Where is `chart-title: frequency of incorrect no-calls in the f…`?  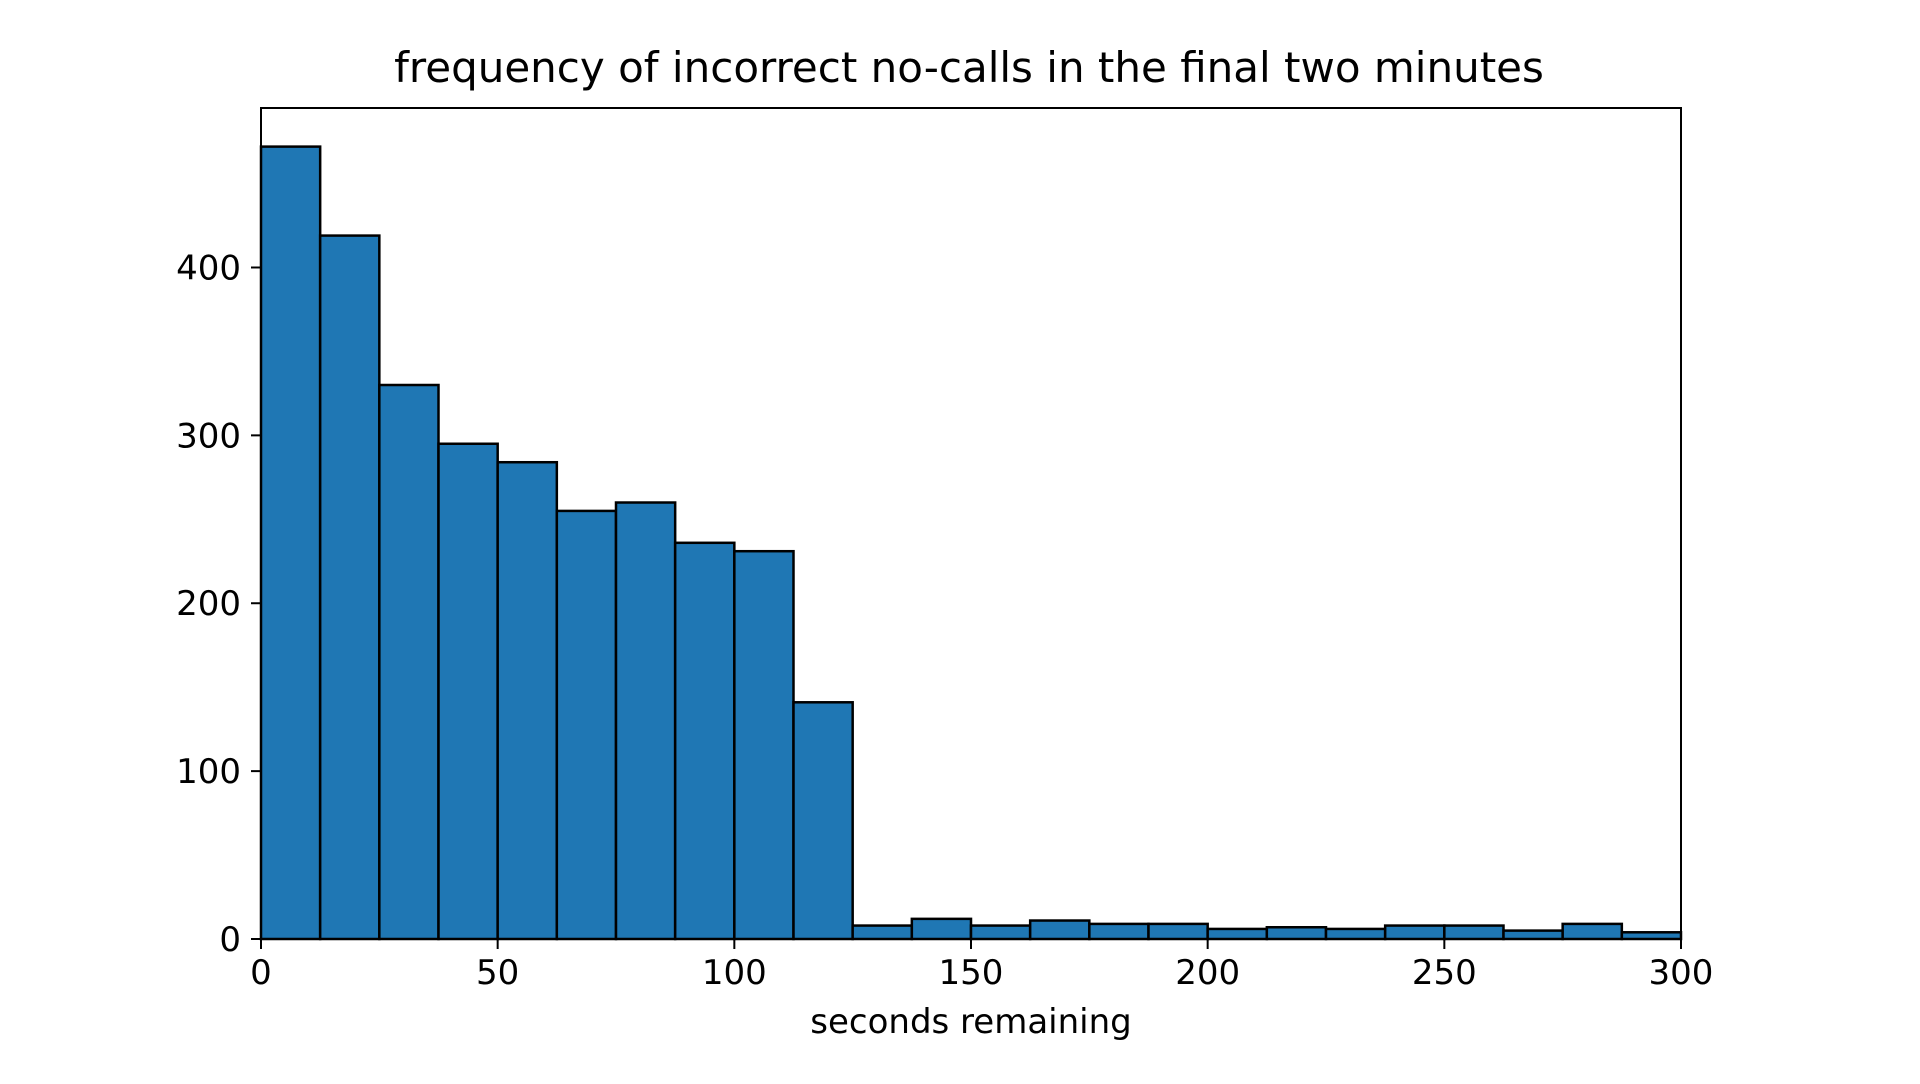
chart-title: frequency of incorrect no-calls in the f… is located at coordinates (969, 67).